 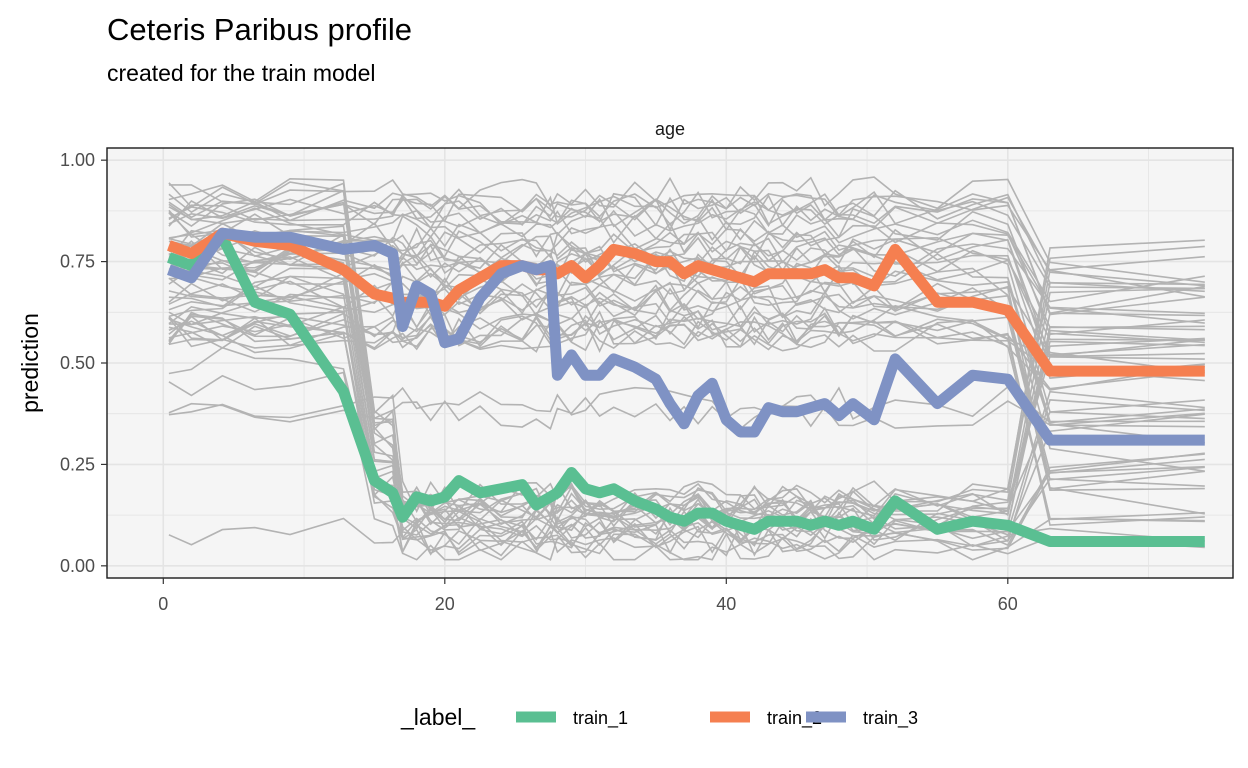 What do you see at coordinates (241, 73) in the screenshot?
I see `chart-subtitle: created for the train model` at bounding box center [241, 73].